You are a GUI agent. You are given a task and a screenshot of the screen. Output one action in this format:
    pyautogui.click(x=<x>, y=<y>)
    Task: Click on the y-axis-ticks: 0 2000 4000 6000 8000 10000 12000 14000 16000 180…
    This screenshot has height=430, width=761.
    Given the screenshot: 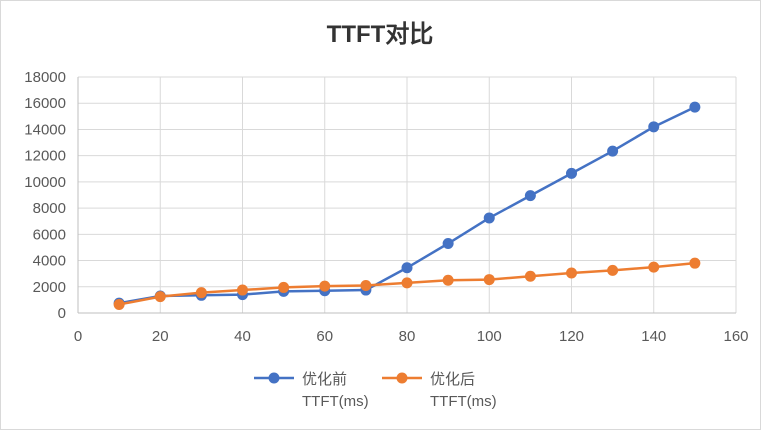 What is the action you would take?
    pyautogui.click(x=45, y=195)
    